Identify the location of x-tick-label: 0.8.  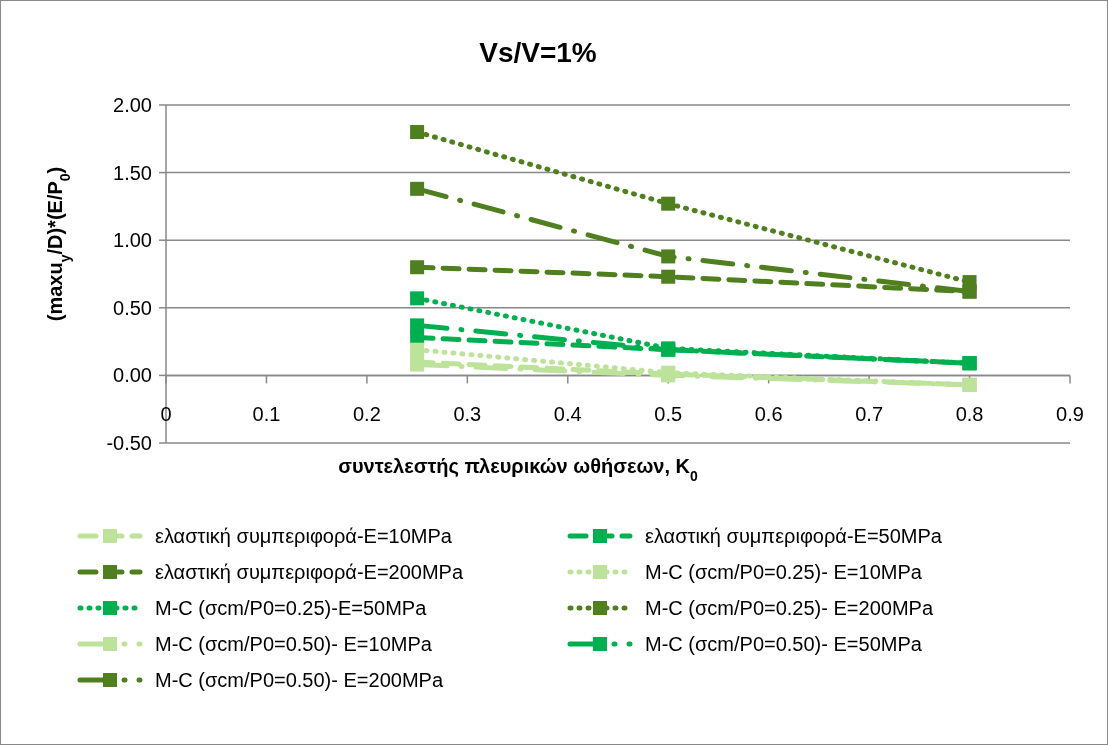
(969, 414).